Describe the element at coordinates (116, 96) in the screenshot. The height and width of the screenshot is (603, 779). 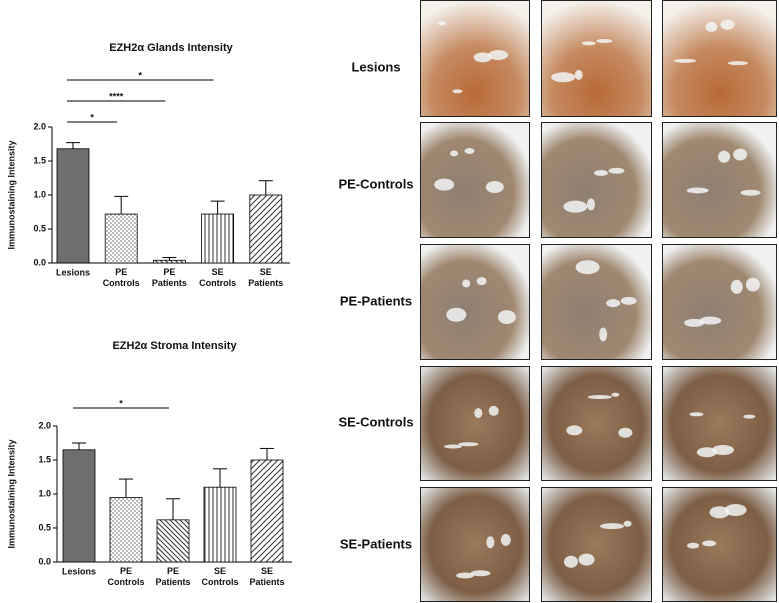
I see `significance-label: ****` at that location.